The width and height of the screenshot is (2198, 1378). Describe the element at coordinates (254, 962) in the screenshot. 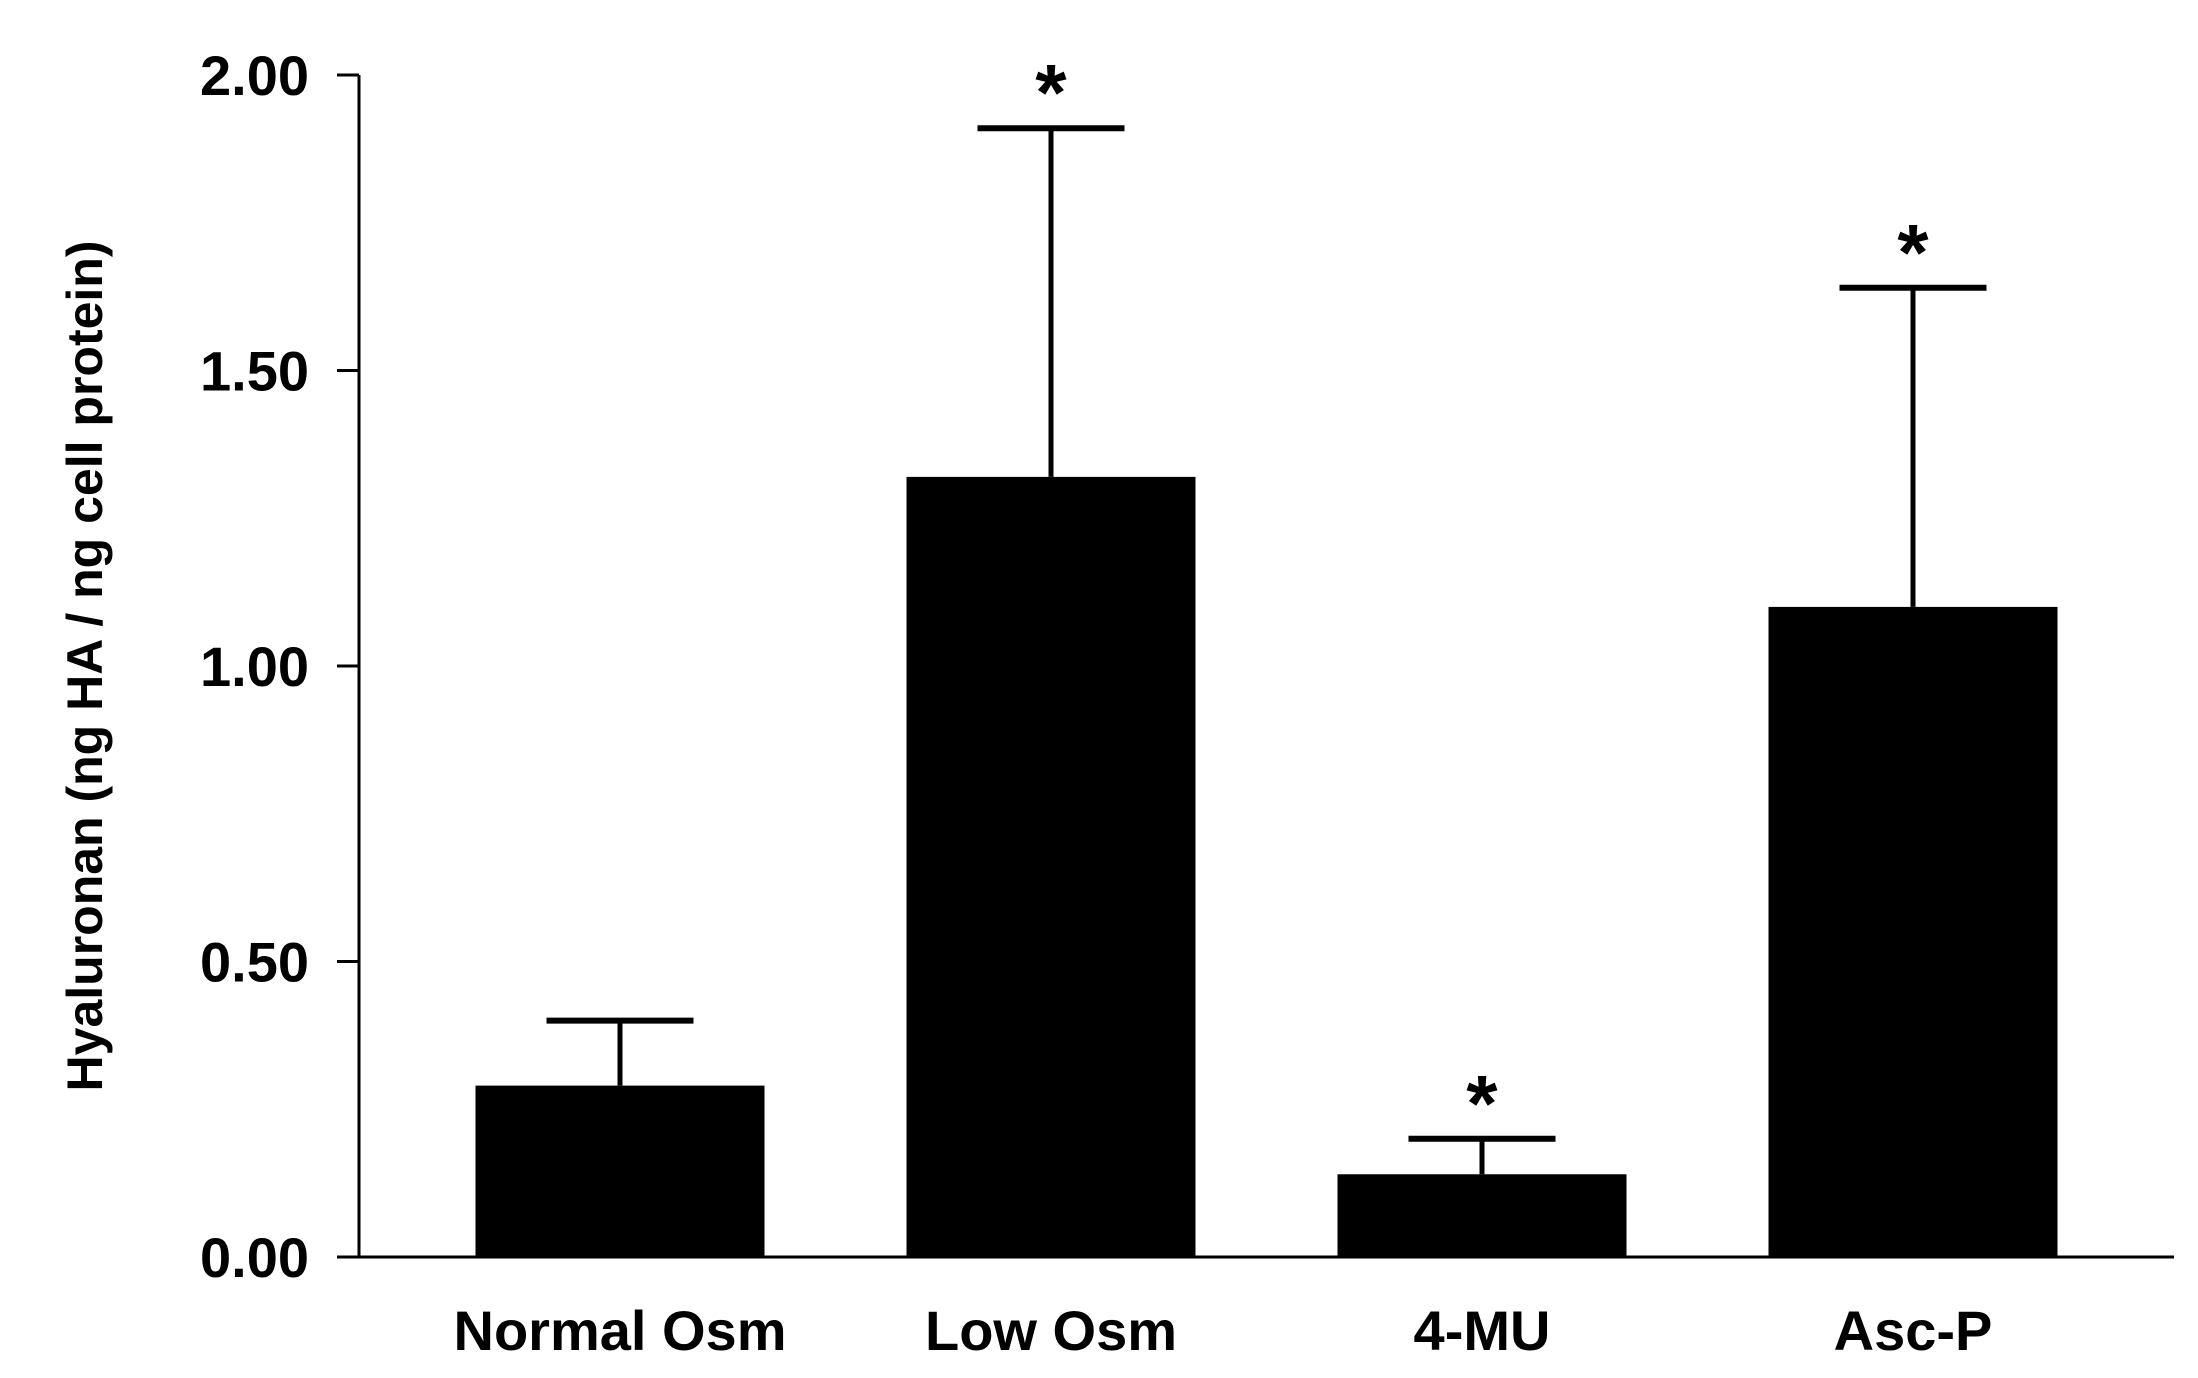

I see `y-tick-label: 0.50` at that location.